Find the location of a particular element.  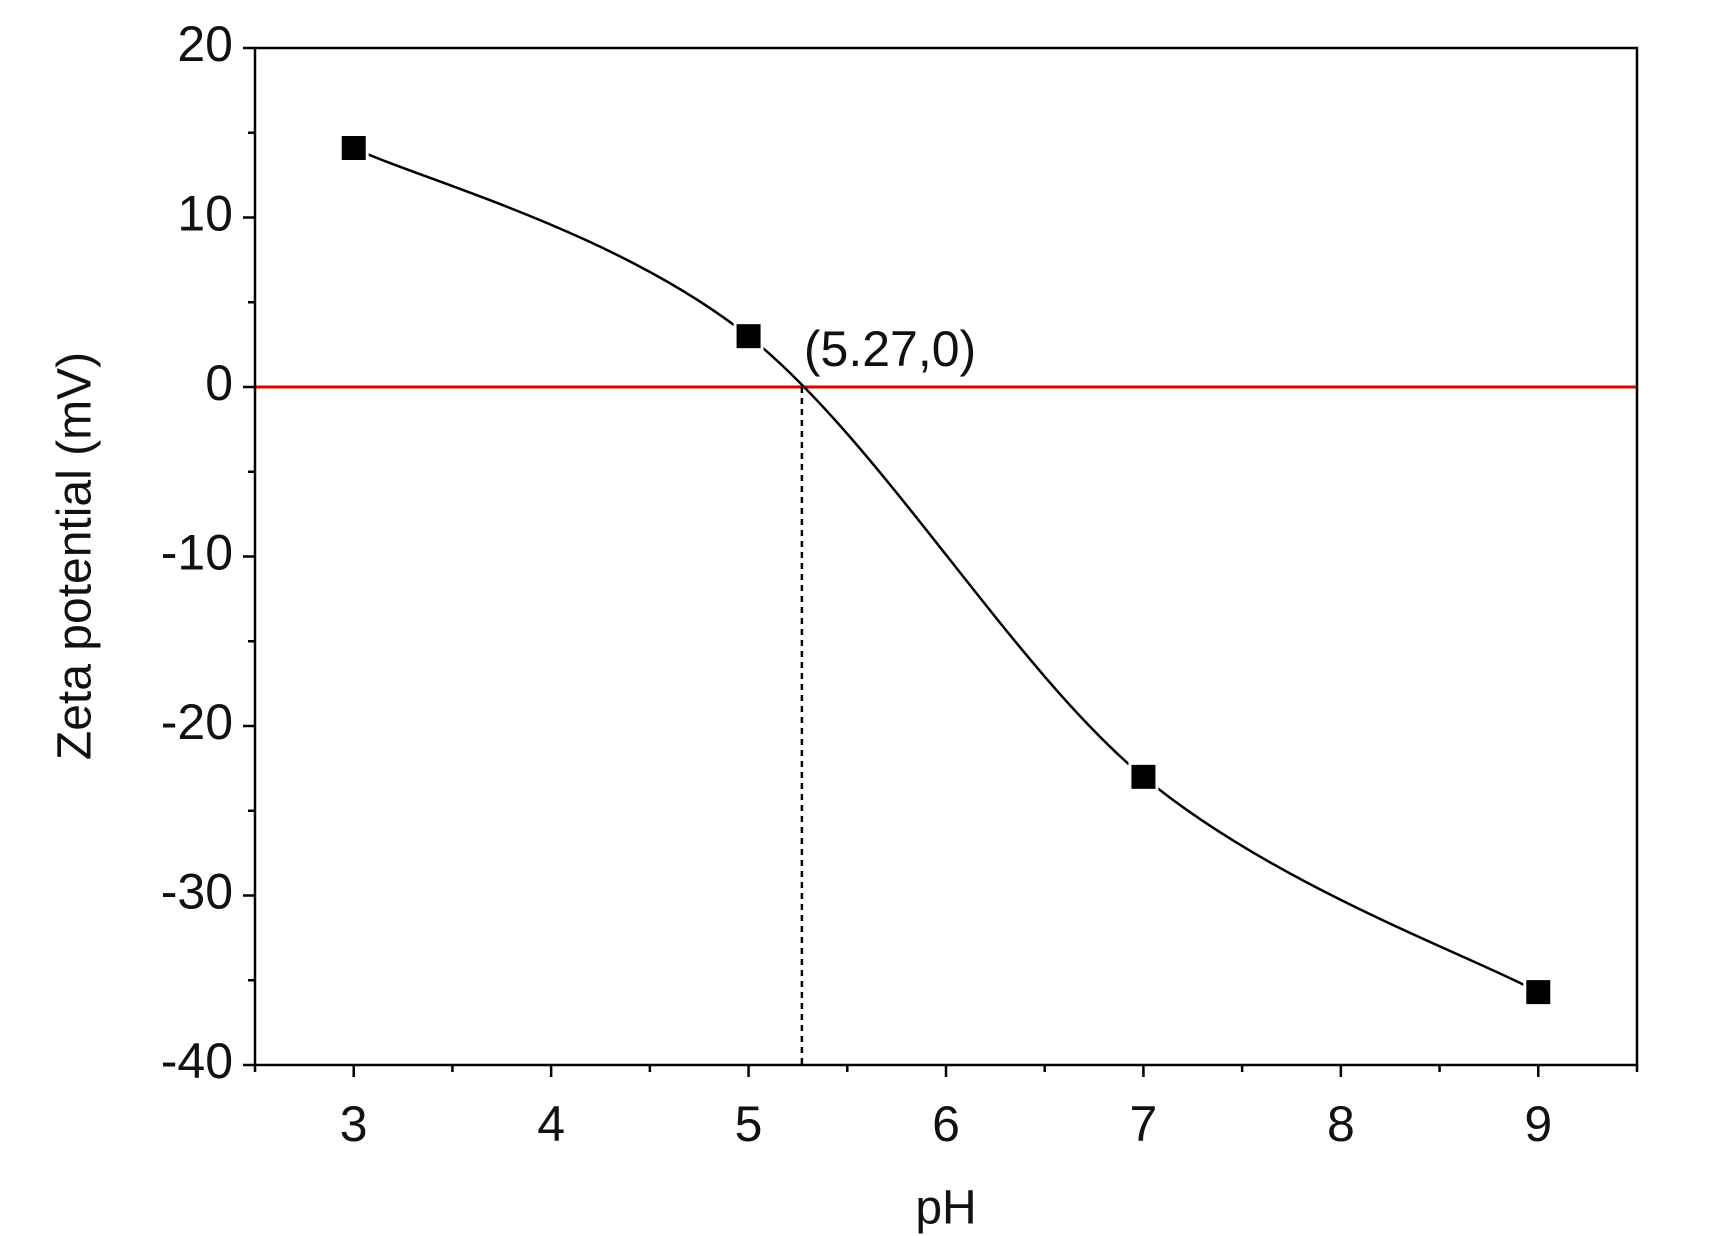

x-tick-label: 7 is located at coordinates (1144, 1124).